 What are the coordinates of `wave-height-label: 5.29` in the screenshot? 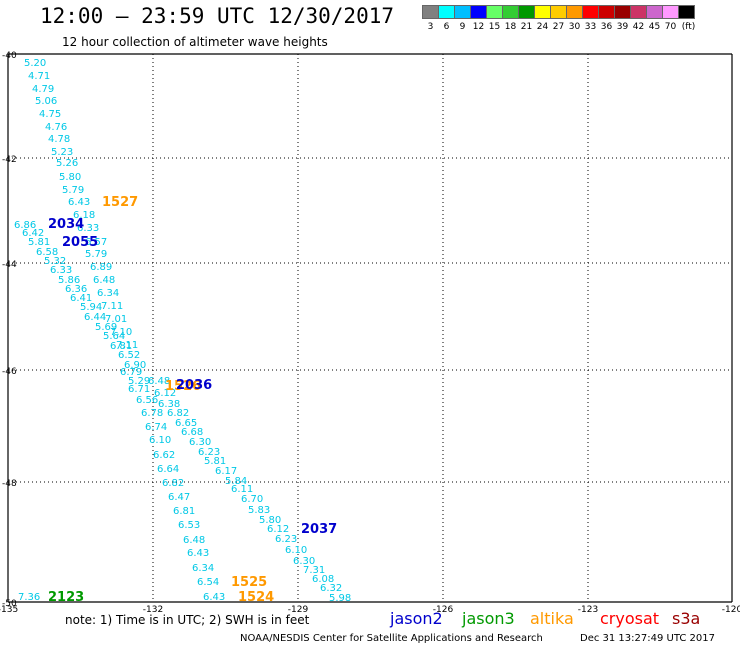 It's located at (139, 381).